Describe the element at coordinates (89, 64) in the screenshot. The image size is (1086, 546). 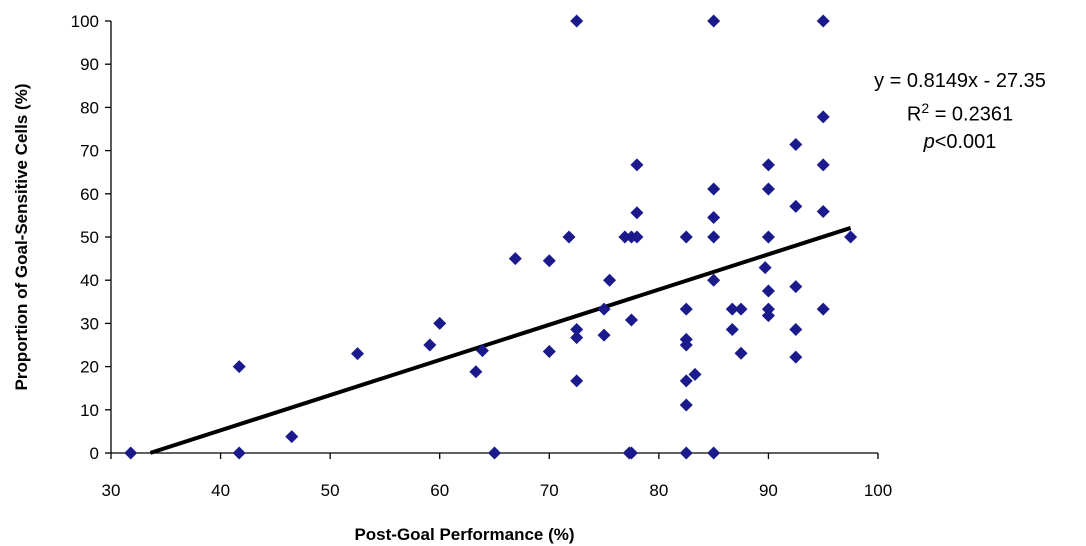
I see `y-tick-label: 90` at that location.